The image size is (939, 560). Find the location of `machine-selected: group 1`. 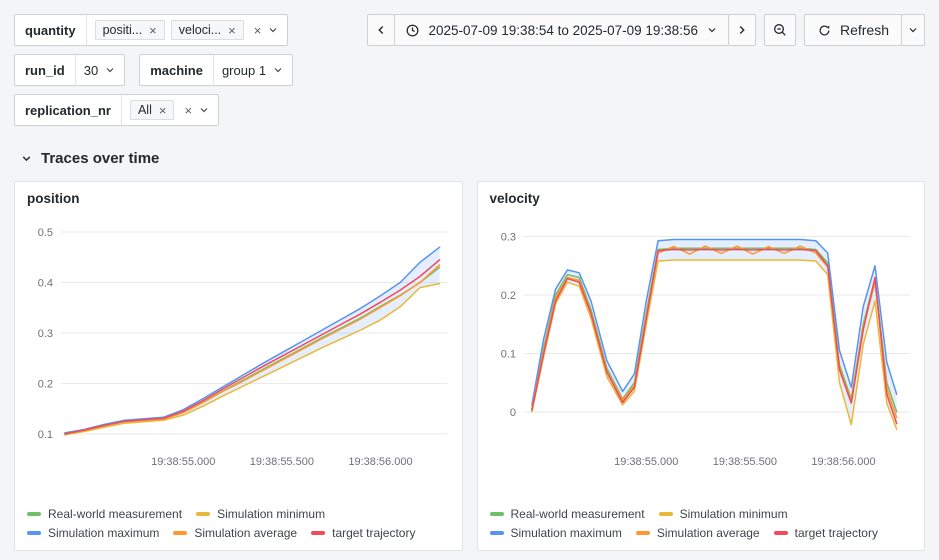

machine-selected: group 1 is located at coordinates (244, 70).